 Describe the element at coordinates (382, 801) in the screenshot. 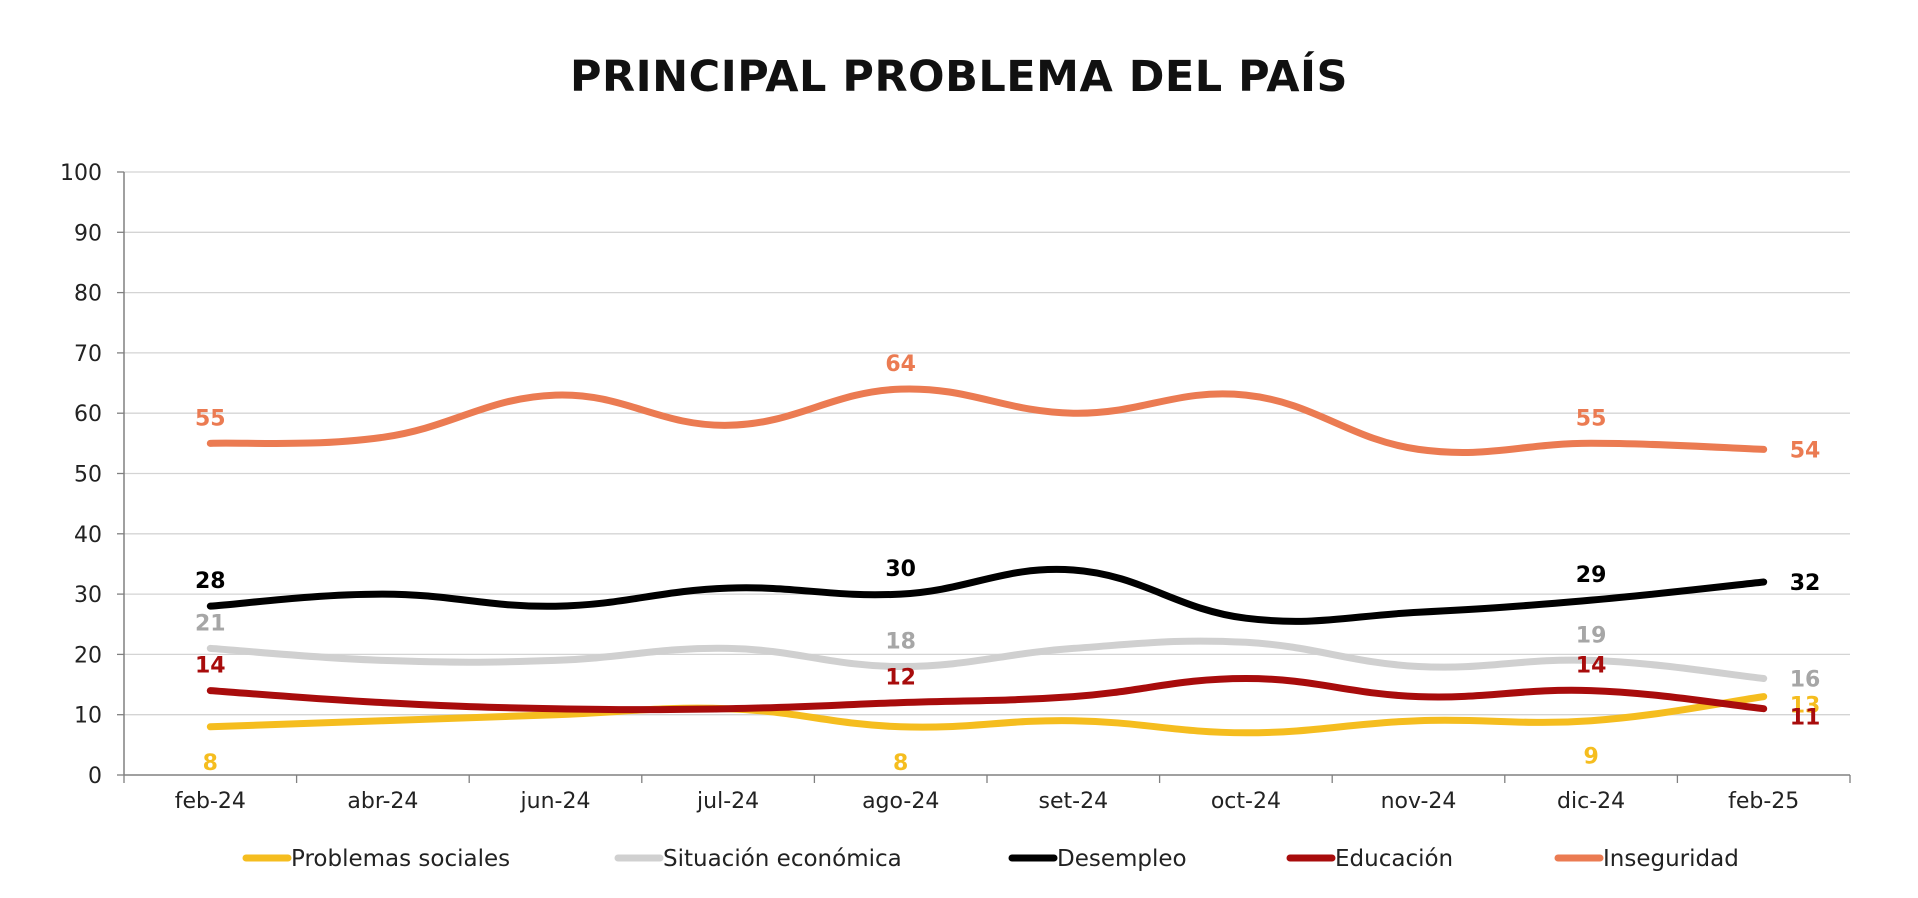

I see `x-tick-label: abr-24` at that location.